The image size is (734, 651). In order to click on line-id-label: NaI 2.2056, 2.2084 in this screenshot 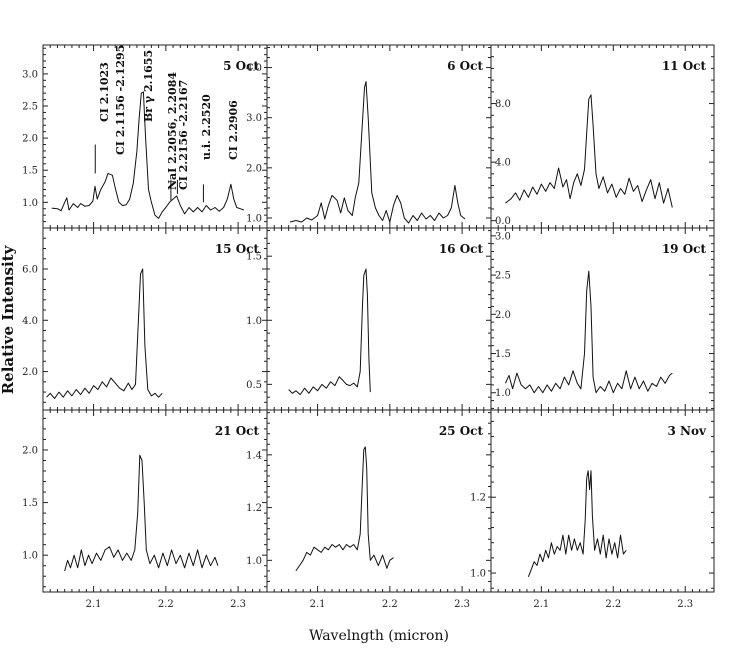, I will do `click(172, 131)`.